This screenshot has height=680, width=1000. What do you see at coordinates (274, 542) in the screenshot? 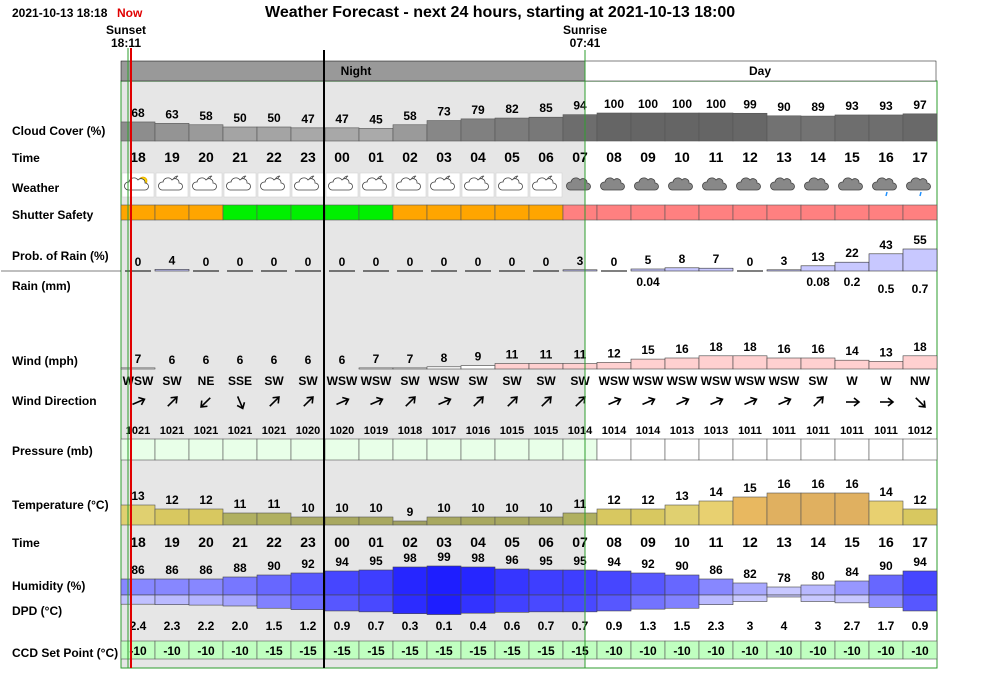
I see `time-label-bottom: 22` at bounding box center [274, 542].